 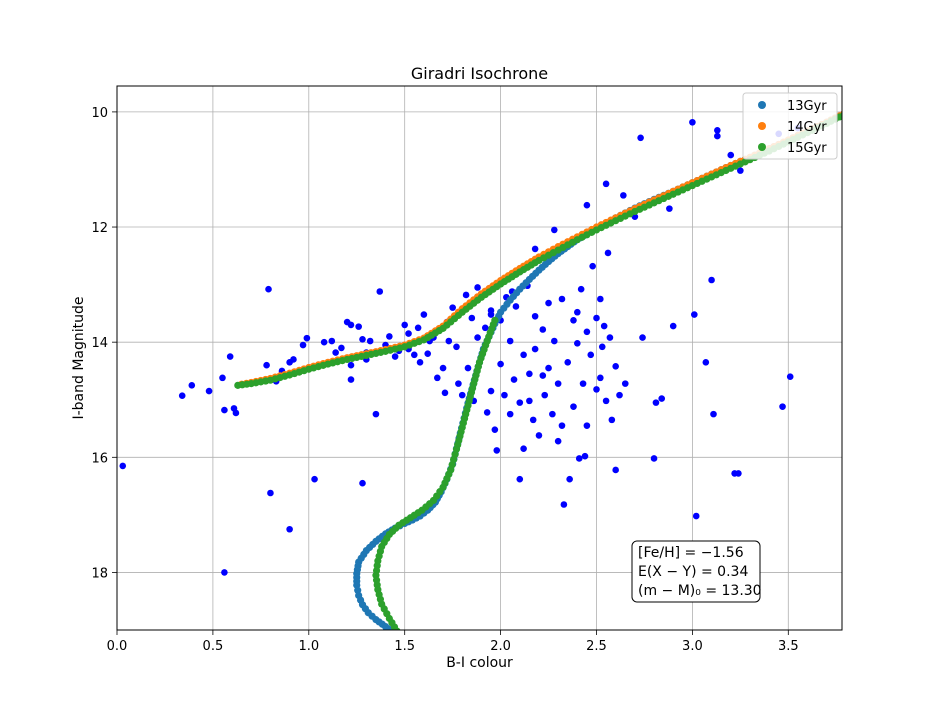 I want to click on x-tick-label: 3.0, so click(x=692, y=646).